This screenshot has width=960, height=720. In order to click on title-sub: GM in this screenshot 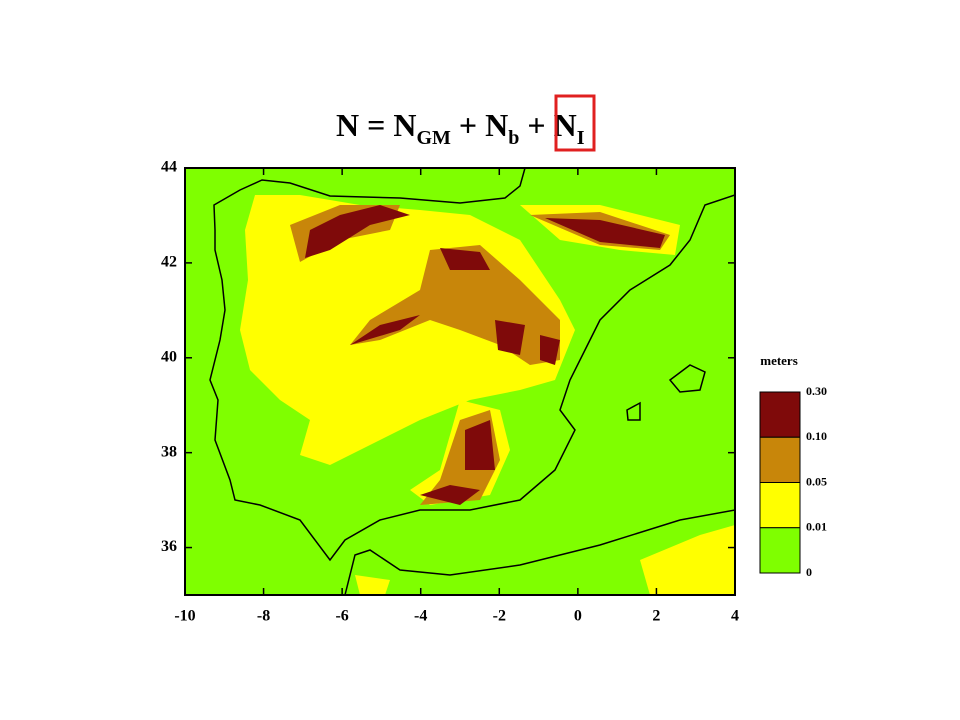, I will do `click(433, 138)`.